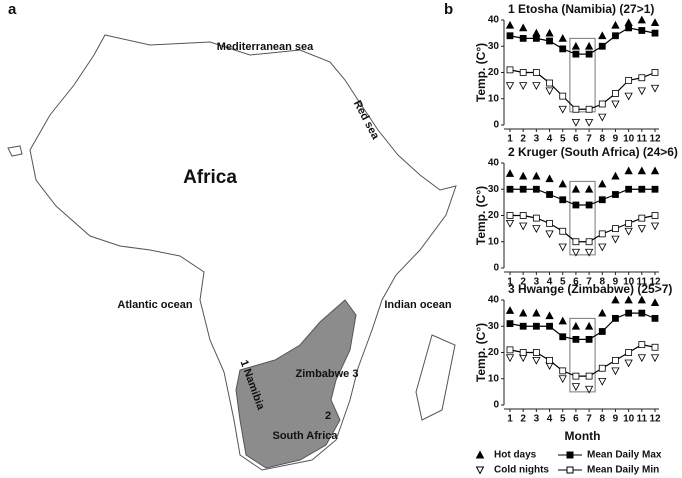 The height and width of the screenshot is (478, 682). Describe the element at coordinates (494, 72) in the screenshot. I see `y-tick-label: 20` at that location.